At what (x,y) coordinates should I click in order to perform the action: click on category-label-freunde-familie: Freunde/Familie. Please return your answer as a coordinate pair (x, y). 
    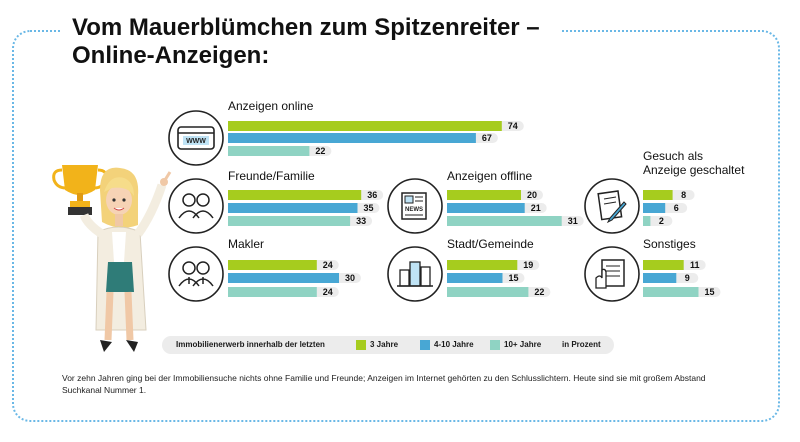
    Looking at the image, I should click on (271, 176).